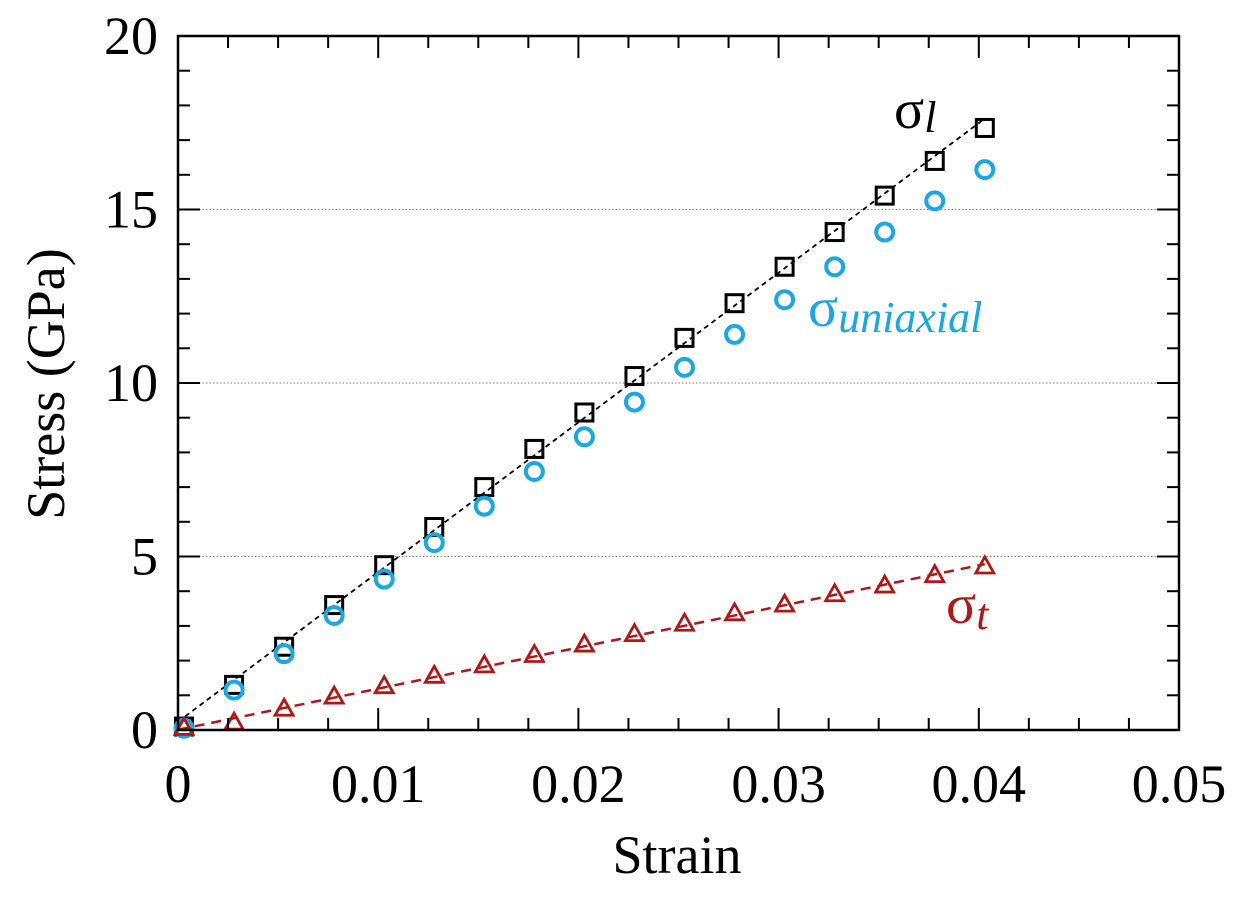  I want to click on x-tick-label-3: 0.03, so click(778, 784).